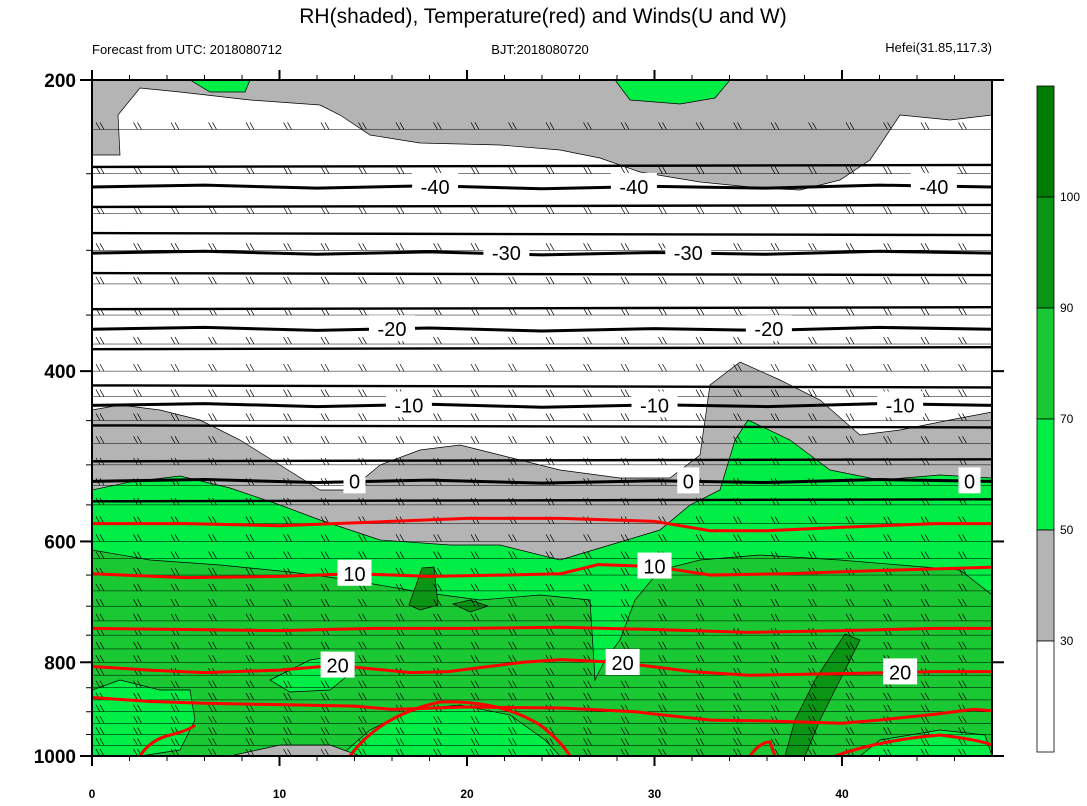  I want to click on isotherm-label: 20, so click(623, 664).